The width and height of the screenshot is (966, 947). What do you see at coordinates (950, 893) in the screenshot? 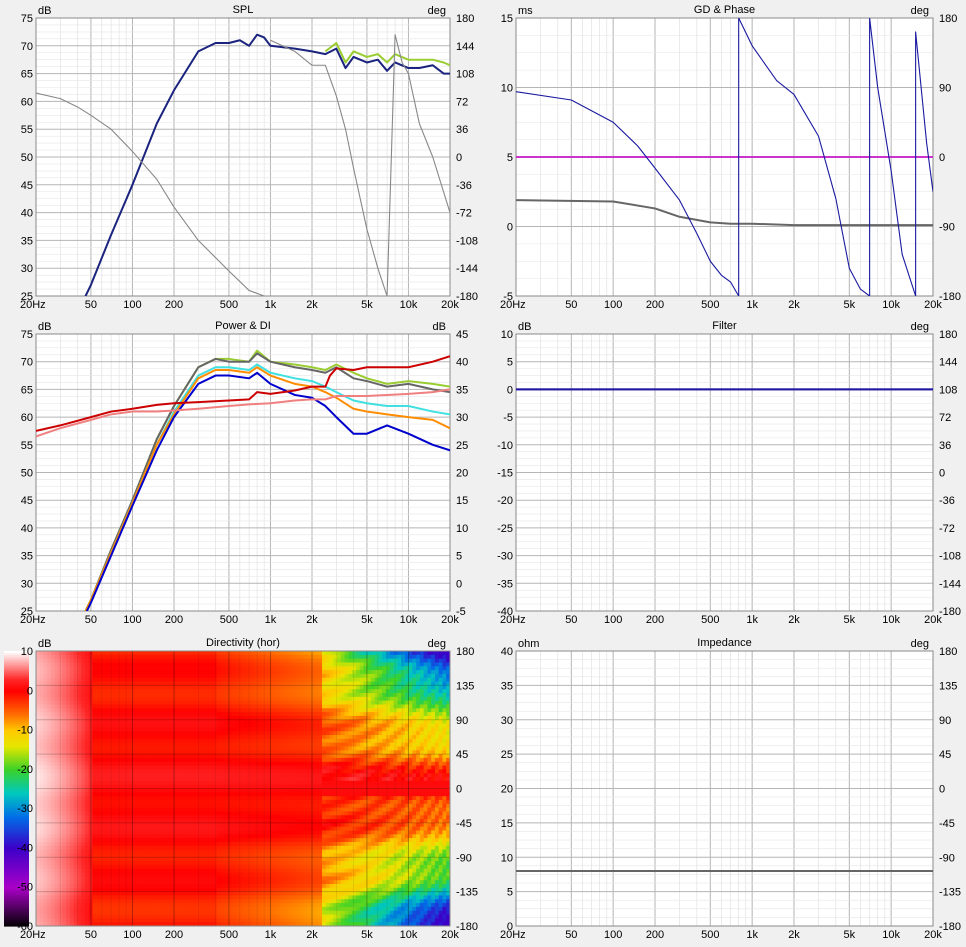
I see `right-tick-label: -135` at bounding box center [950, 893].